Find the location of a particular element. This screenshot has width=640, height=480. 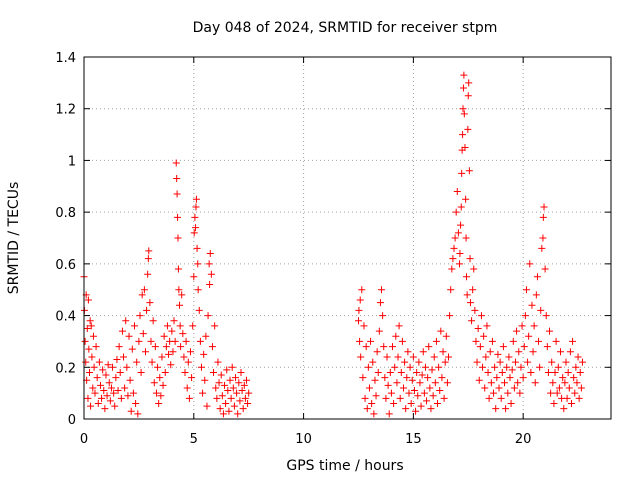

y-tick-label-7: 1.4 is located at coordinates (65, 58).